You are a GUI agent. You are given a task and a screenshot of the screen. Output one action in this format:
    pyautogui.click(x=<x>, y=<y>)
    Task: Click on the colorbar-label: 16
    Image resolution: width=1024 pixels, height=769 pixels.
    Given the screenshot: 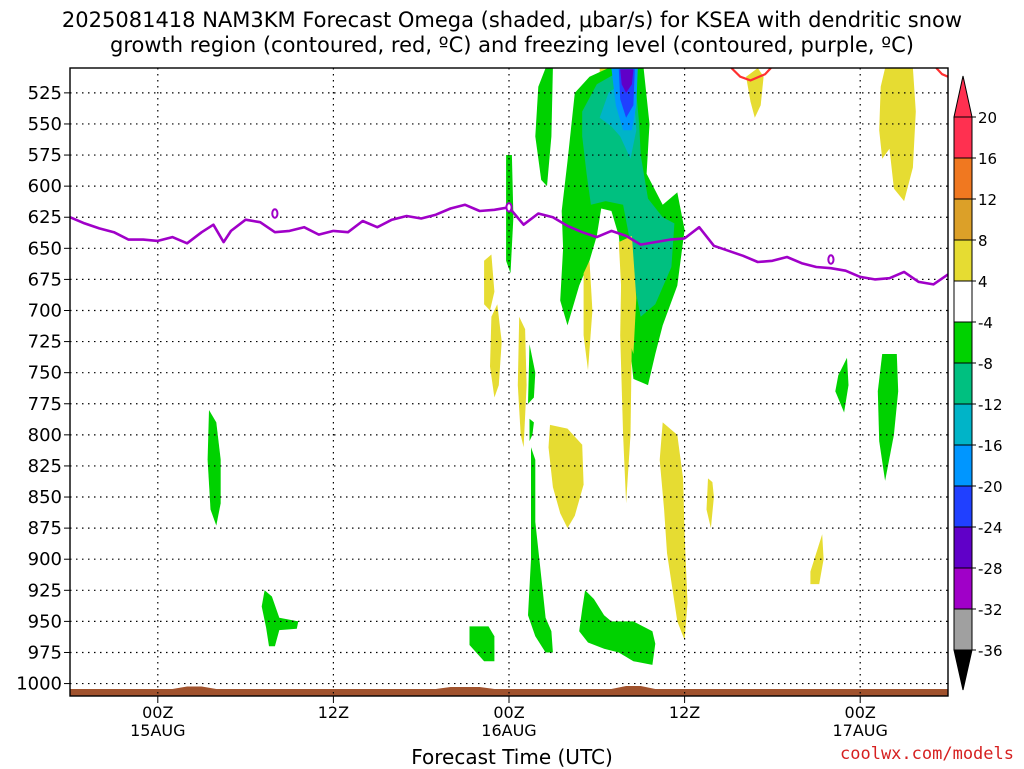 What is the action you would take?
    pyautogui.click(x=987, y=159)
    